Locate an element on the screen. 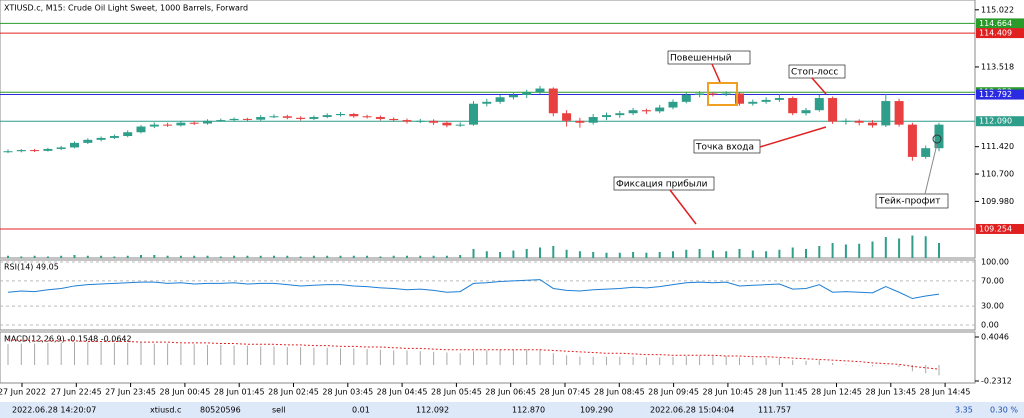 The height and width of the screenshot is (418, 1024). trade-cell: 80520596 is located at coordinates (220, 410).